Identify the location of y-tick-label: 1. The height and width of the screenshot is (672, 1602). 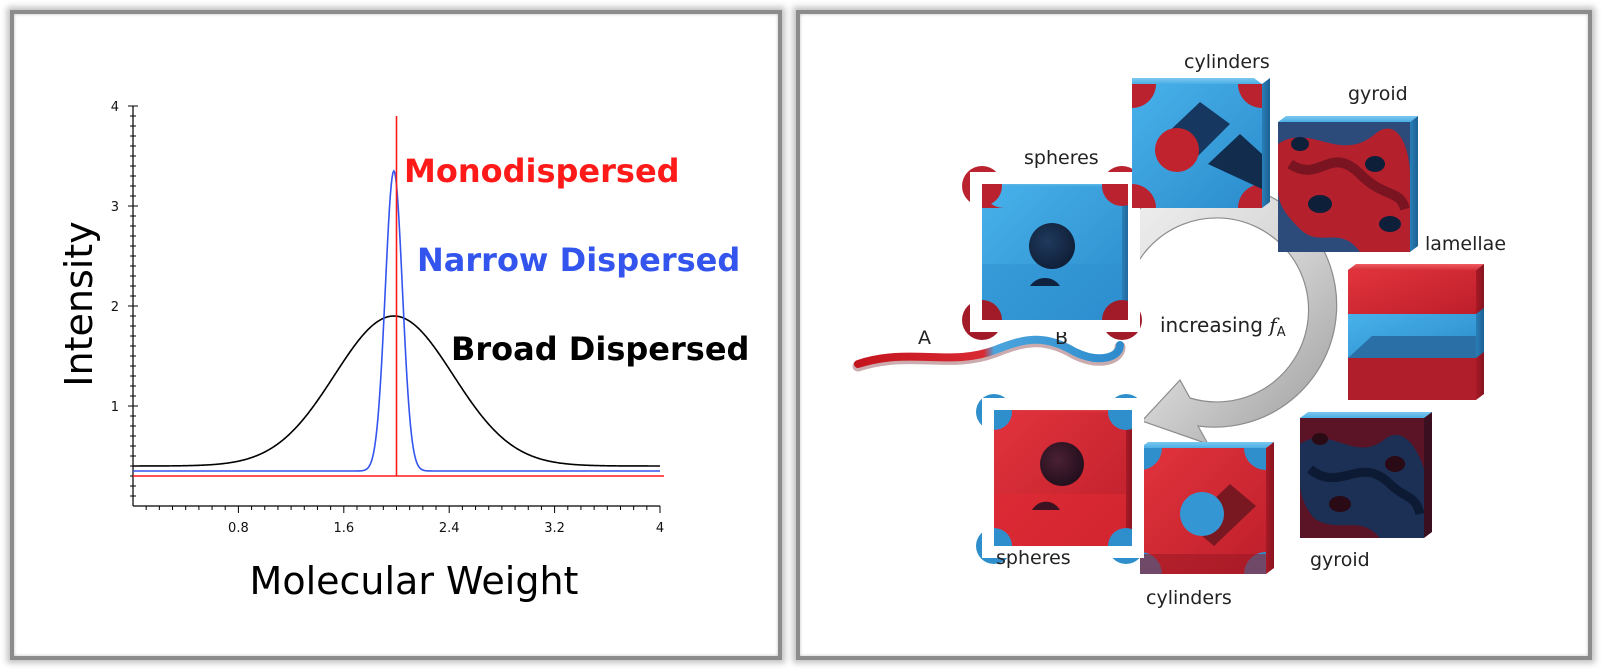
(115, 407).